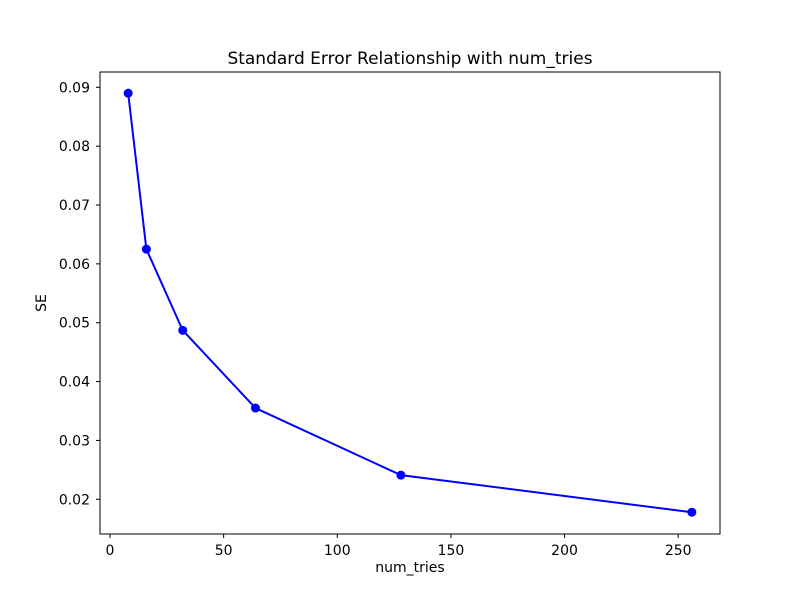 The width and height of the screenshot is (800, 600). I want to click on y-tick-label: 0.06, so click(74, 265).